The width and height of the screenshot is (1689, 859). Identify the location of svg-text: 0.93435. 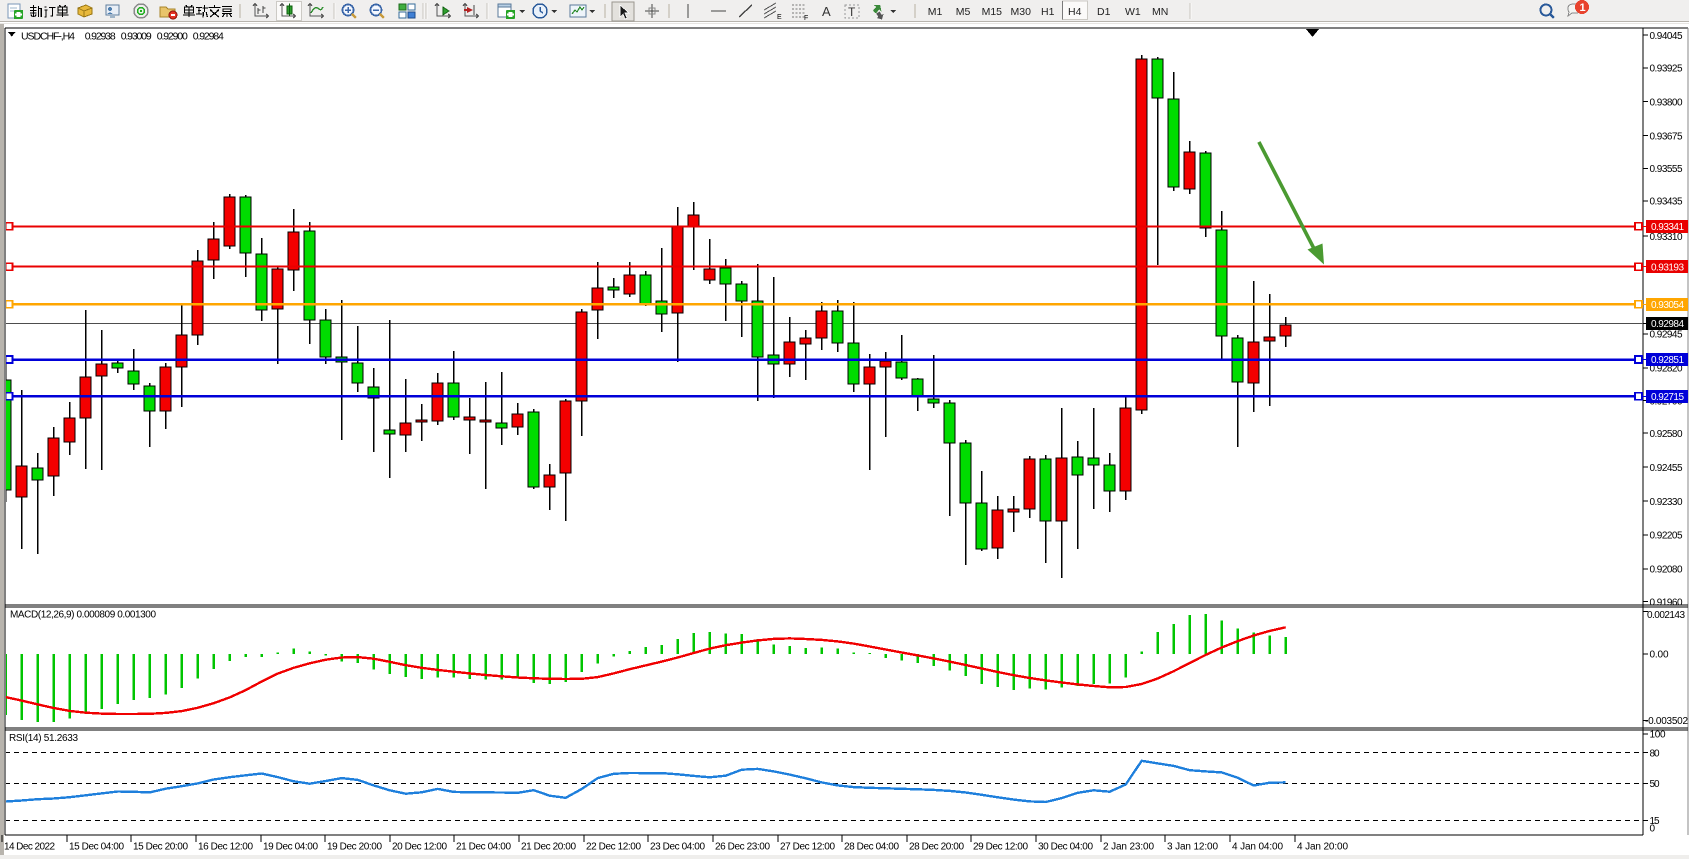
(1666, 202).